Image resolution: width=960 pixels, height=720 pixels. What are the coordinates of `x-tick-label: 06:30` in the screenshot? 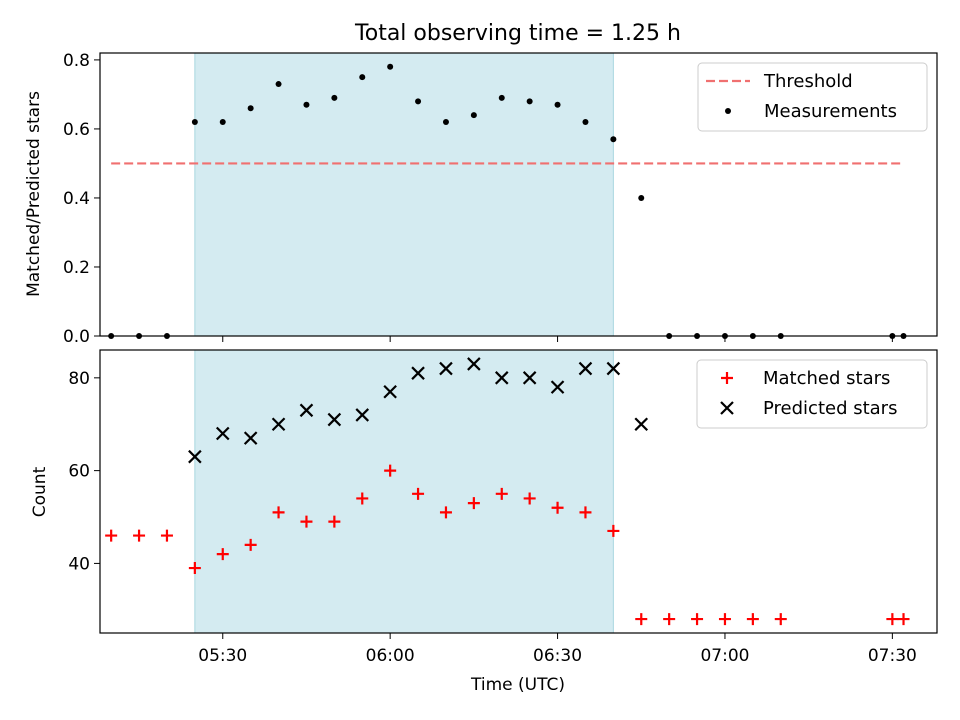 It's located at (557, 656).